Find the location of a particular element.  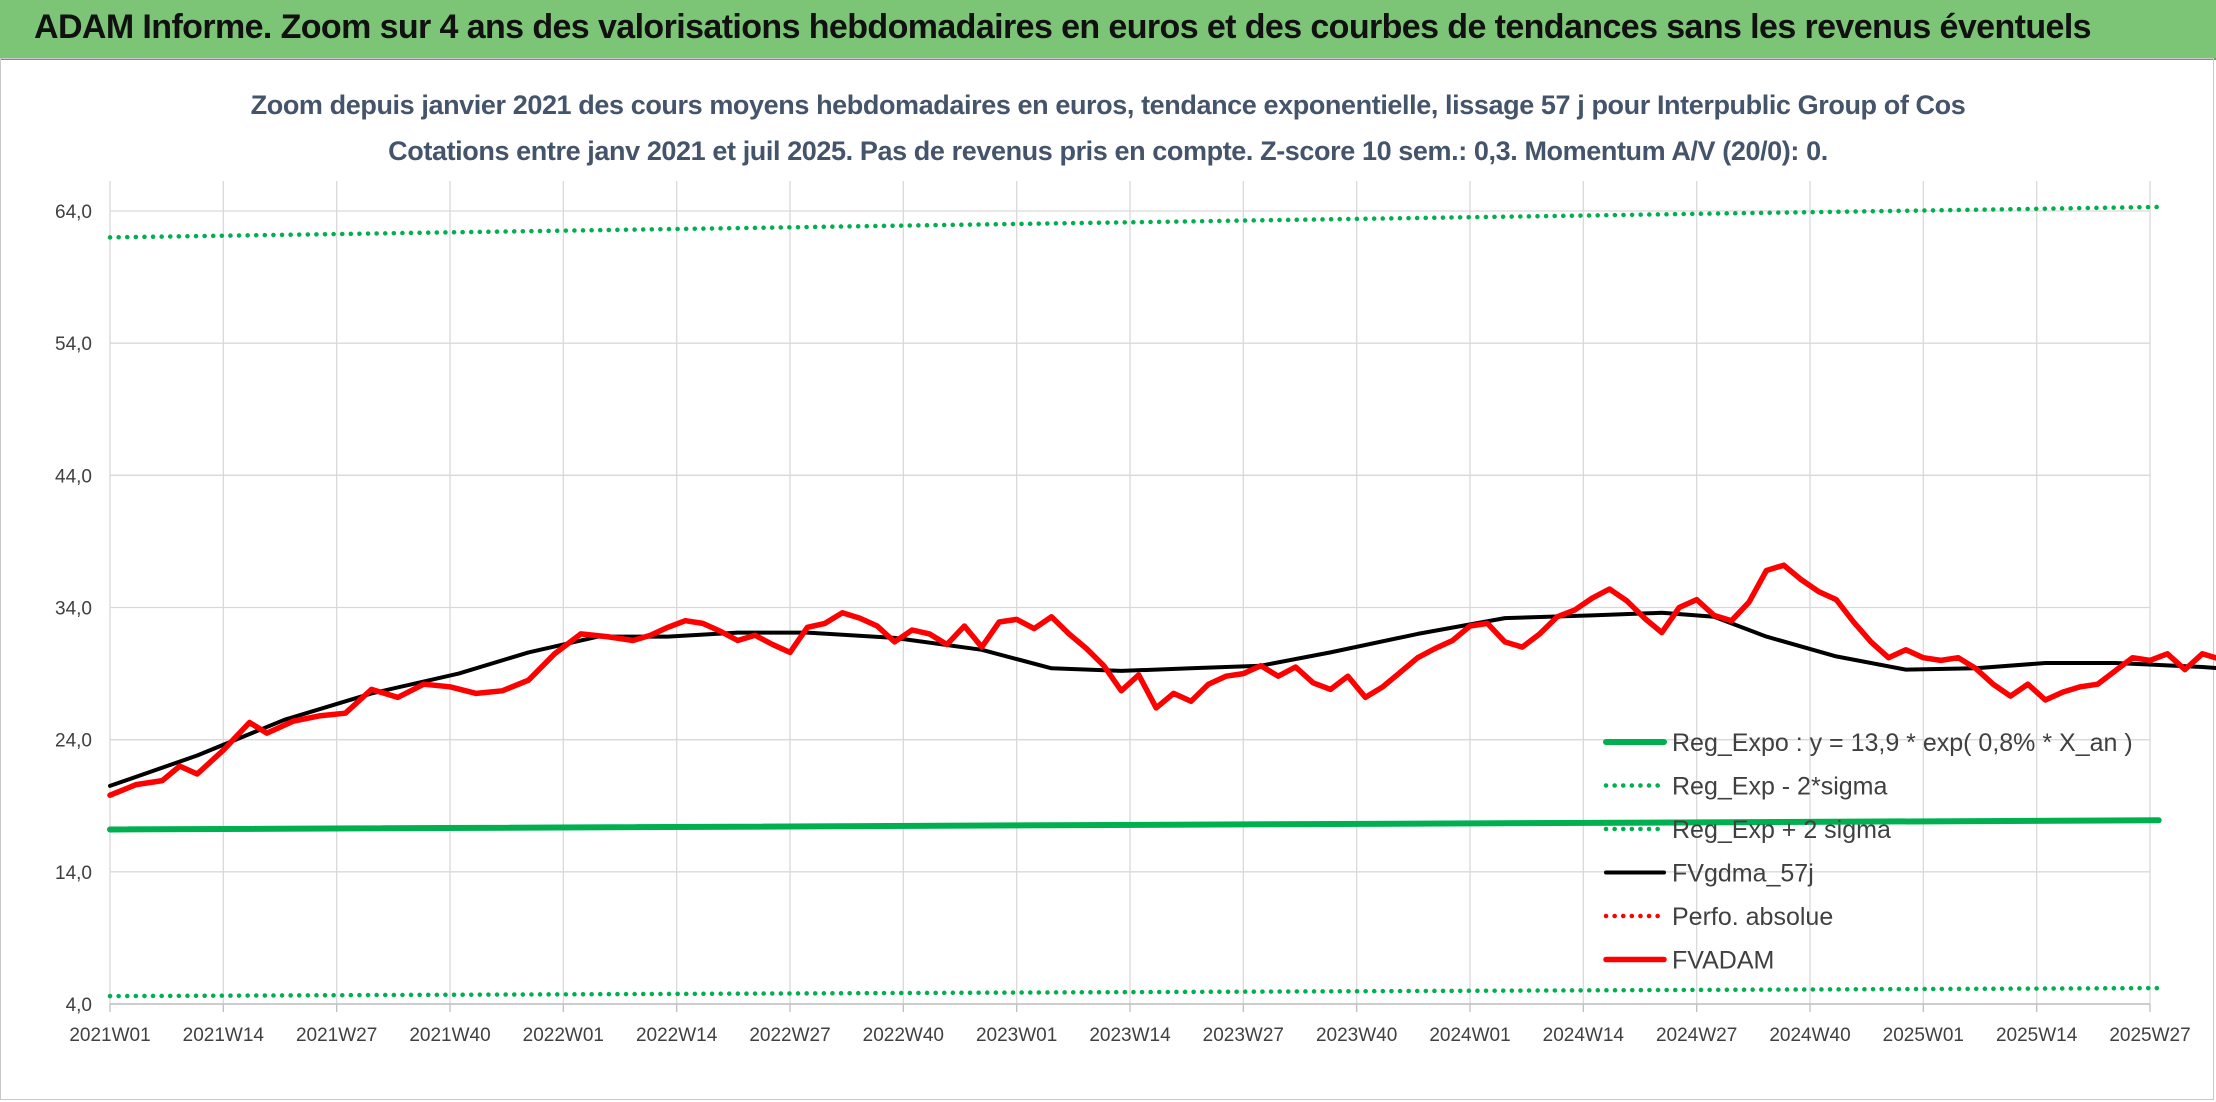

y-tick-label: 24,0 is located at coordinates (73, 741).